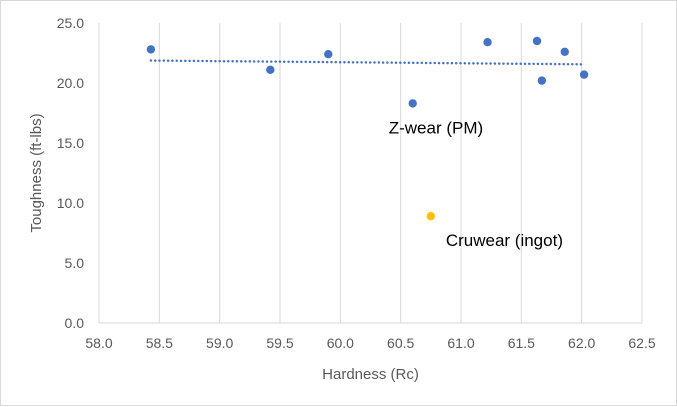 This screenshot has width=677, height=407. I want to click on x-tick-label: 61.0, so click(460, 343).